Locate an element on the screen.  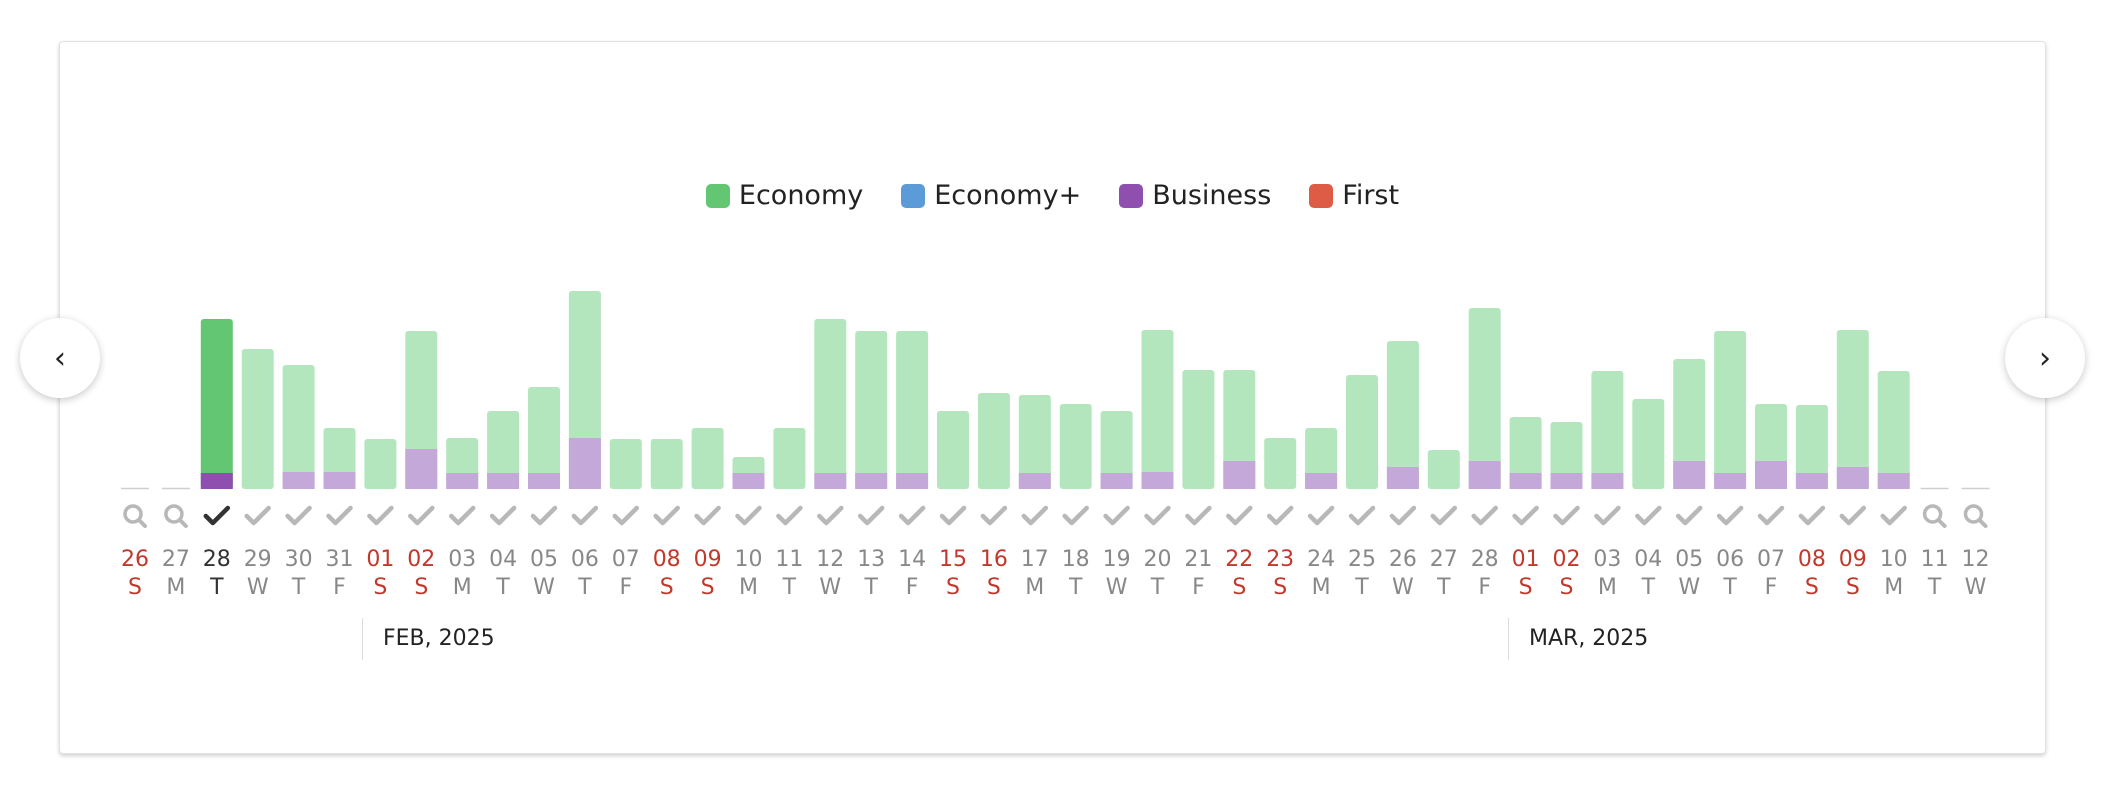
legend-label-first: First is located at coordinates (1371, 195).